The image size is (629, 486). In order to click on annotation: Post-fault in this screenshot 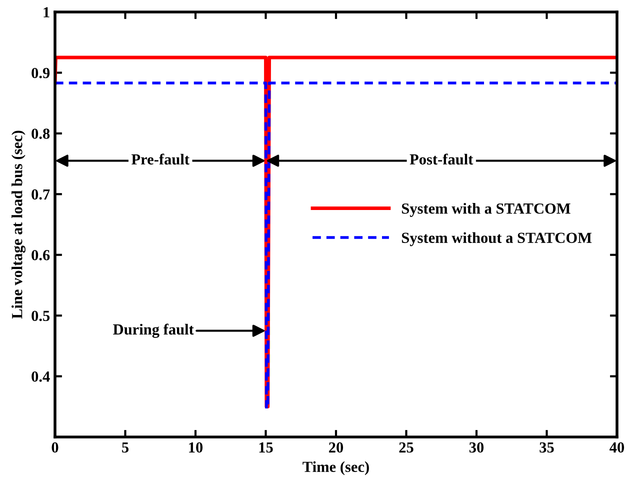, I will do `click(442, 159)`.